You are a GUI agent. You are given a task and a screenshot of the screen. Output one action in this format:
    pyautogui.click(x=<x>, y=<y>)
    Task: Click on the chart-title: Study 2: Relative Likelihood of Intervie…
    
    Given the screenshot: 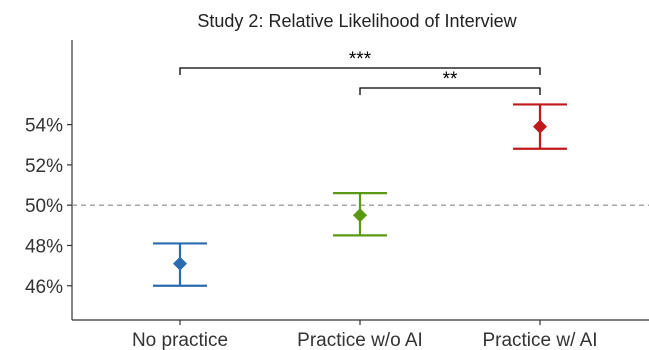 What is the action you would take?
    pyautogui.click(x=357, y=21)
    